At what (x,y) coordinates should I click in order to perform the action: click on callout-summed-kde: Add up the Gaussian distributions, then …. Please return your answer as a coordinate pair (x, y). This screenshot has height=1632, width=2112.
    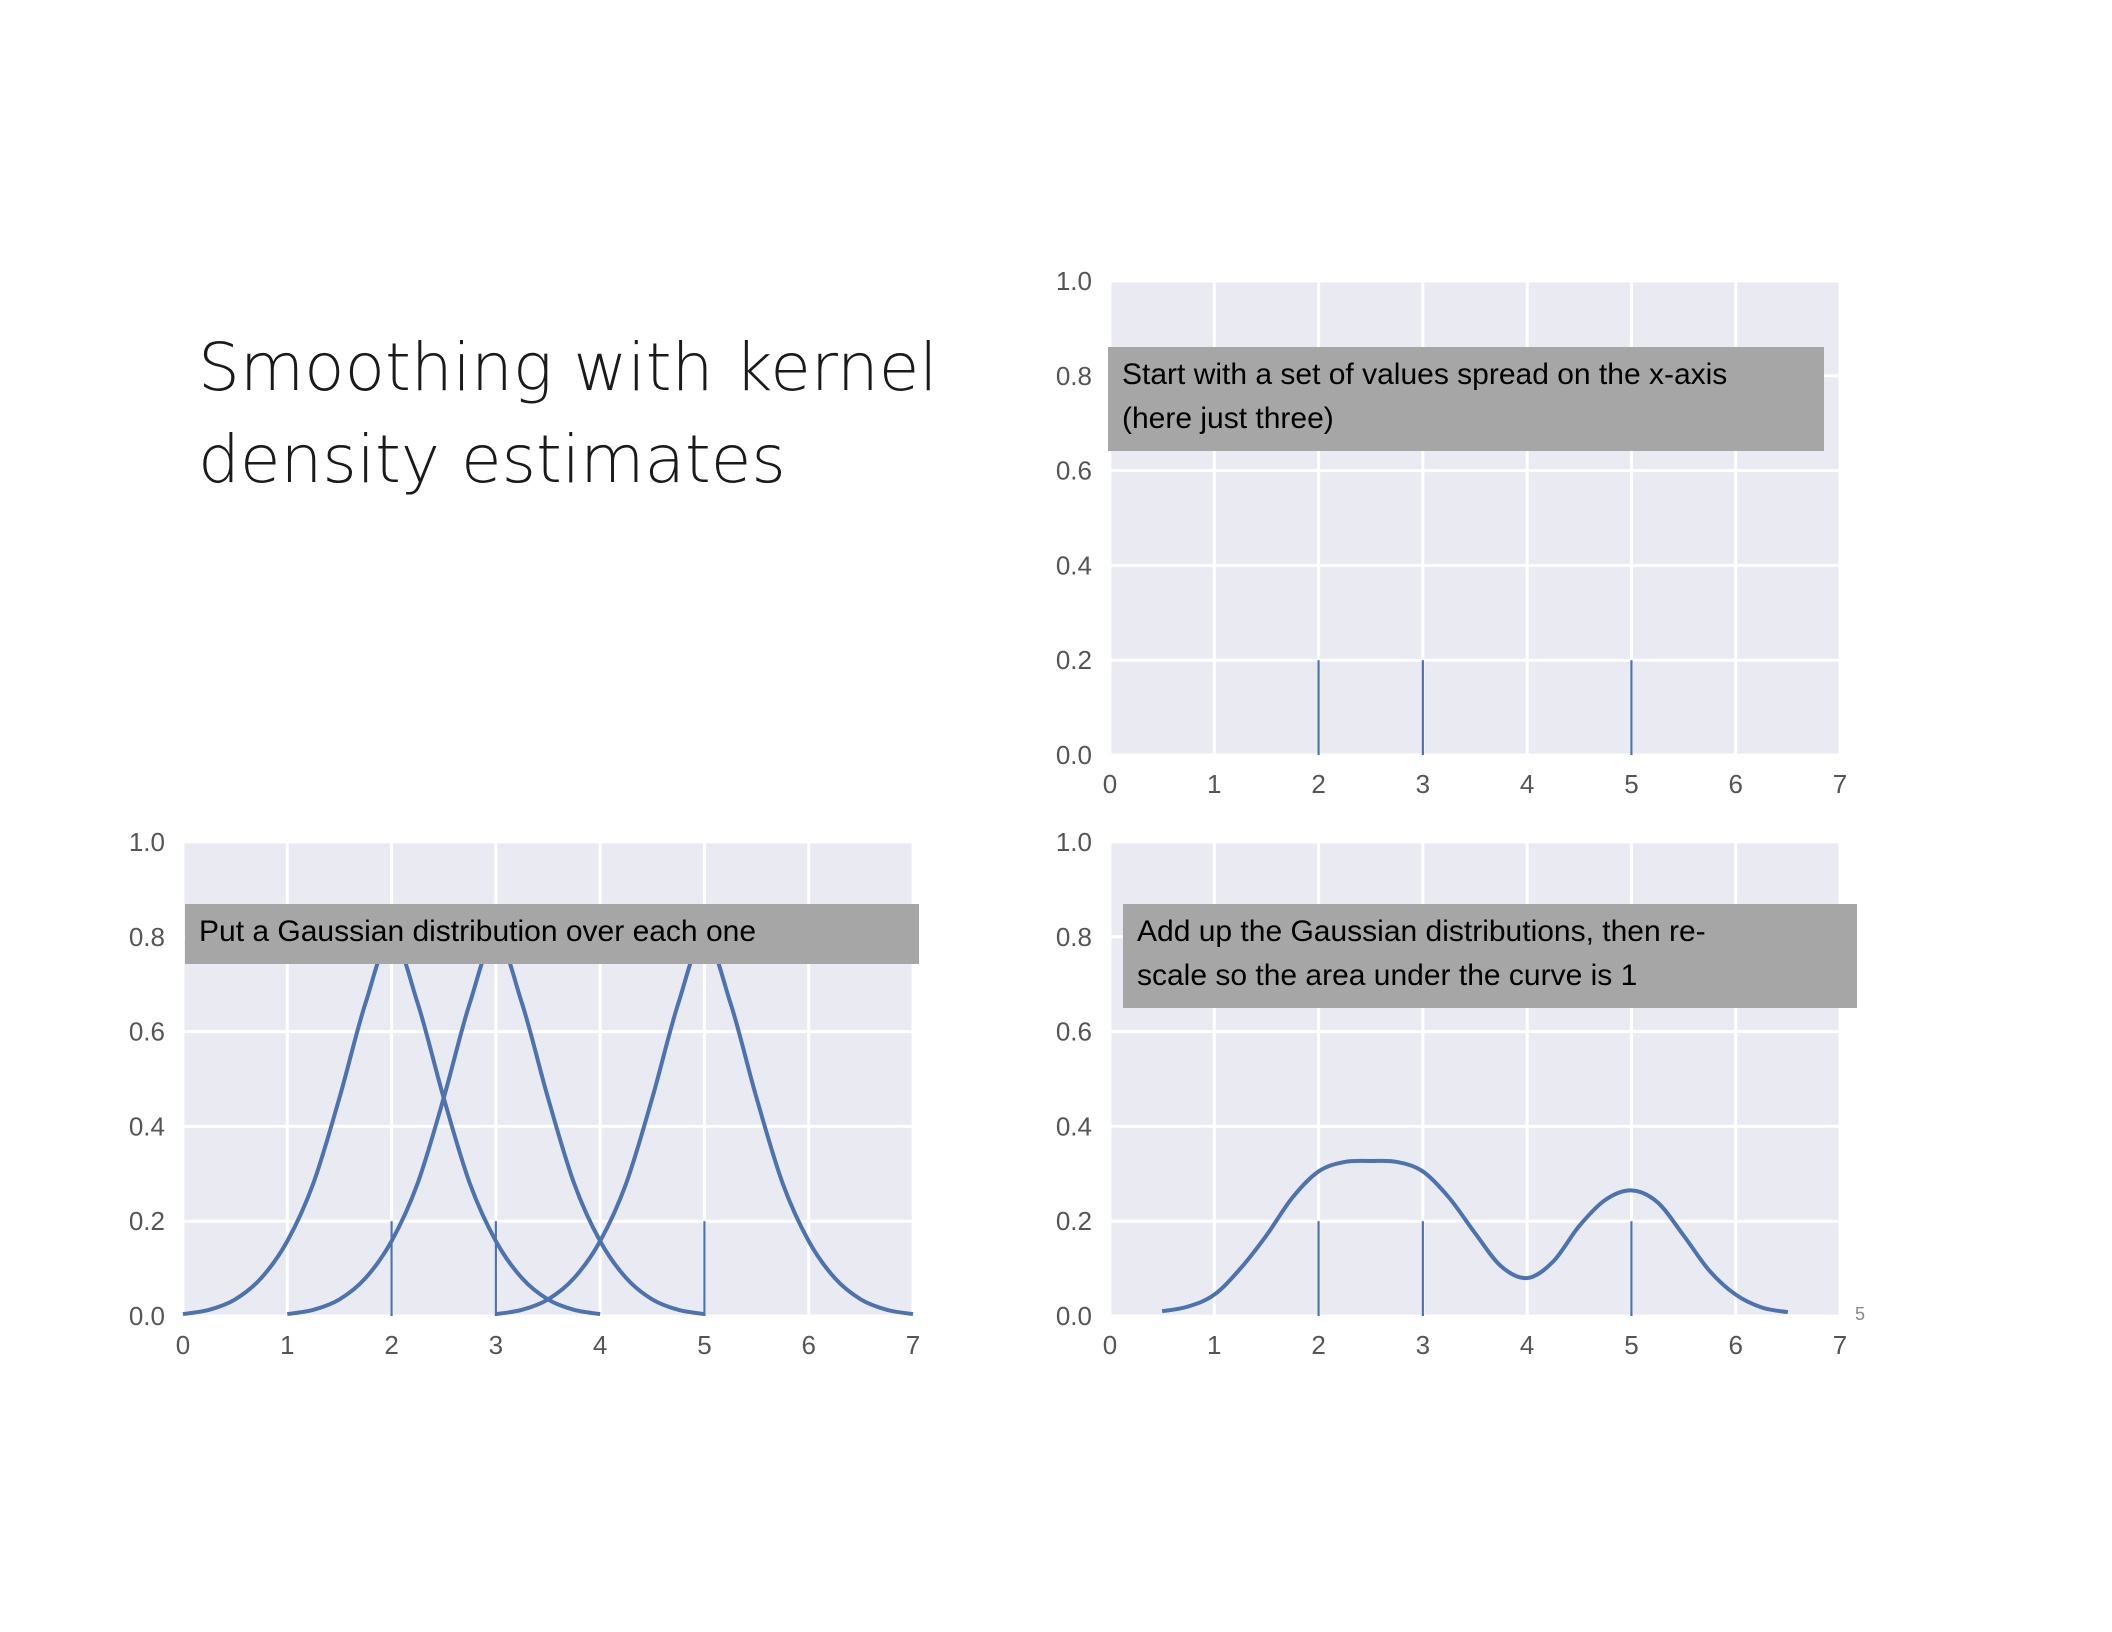
    Looking at the image, I should click on (1490, 956).